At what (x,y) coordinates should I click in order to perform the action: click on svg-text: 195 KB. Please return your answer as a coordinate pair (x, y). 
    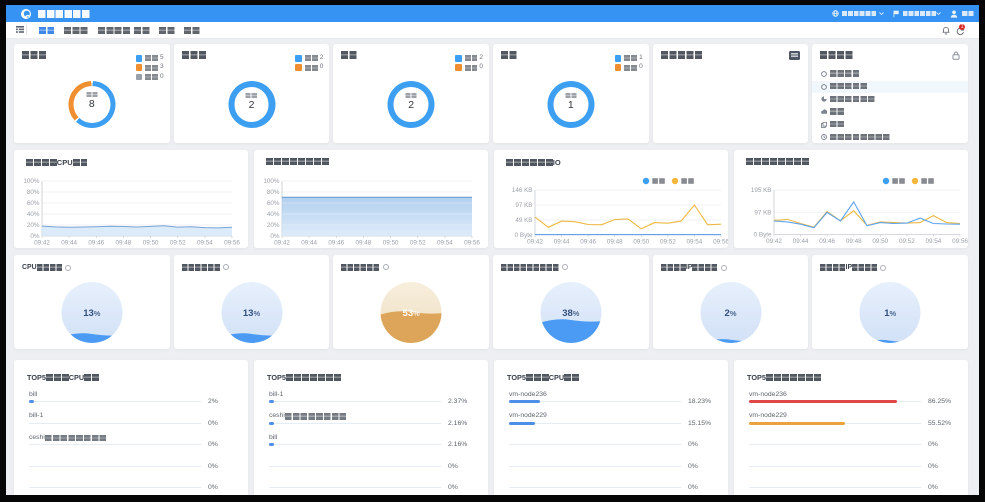
    Looking at the image, I should click on (761, 190).